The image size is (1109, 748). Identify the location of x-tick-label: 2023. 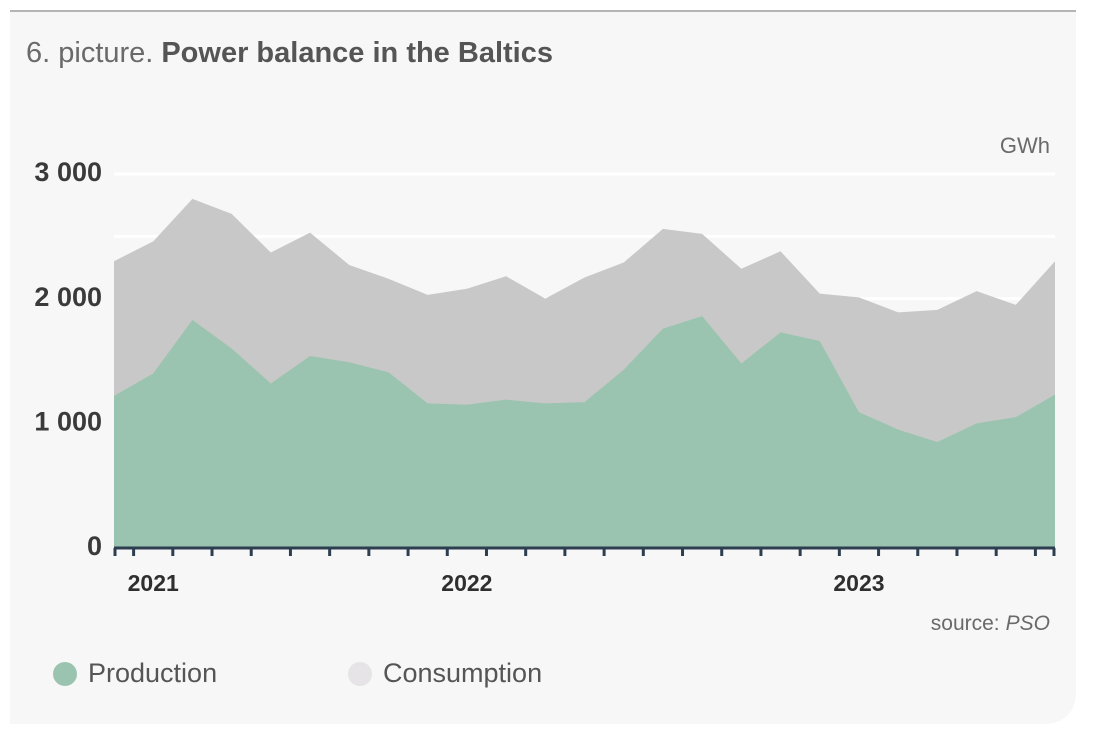
(858, 583).